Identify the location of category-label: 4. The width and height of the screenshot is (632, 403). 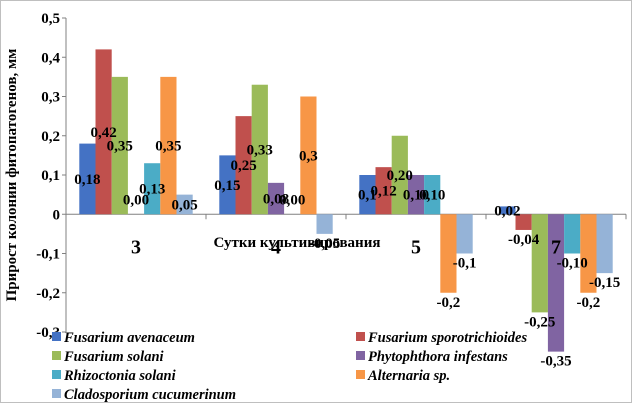
(276, 247).